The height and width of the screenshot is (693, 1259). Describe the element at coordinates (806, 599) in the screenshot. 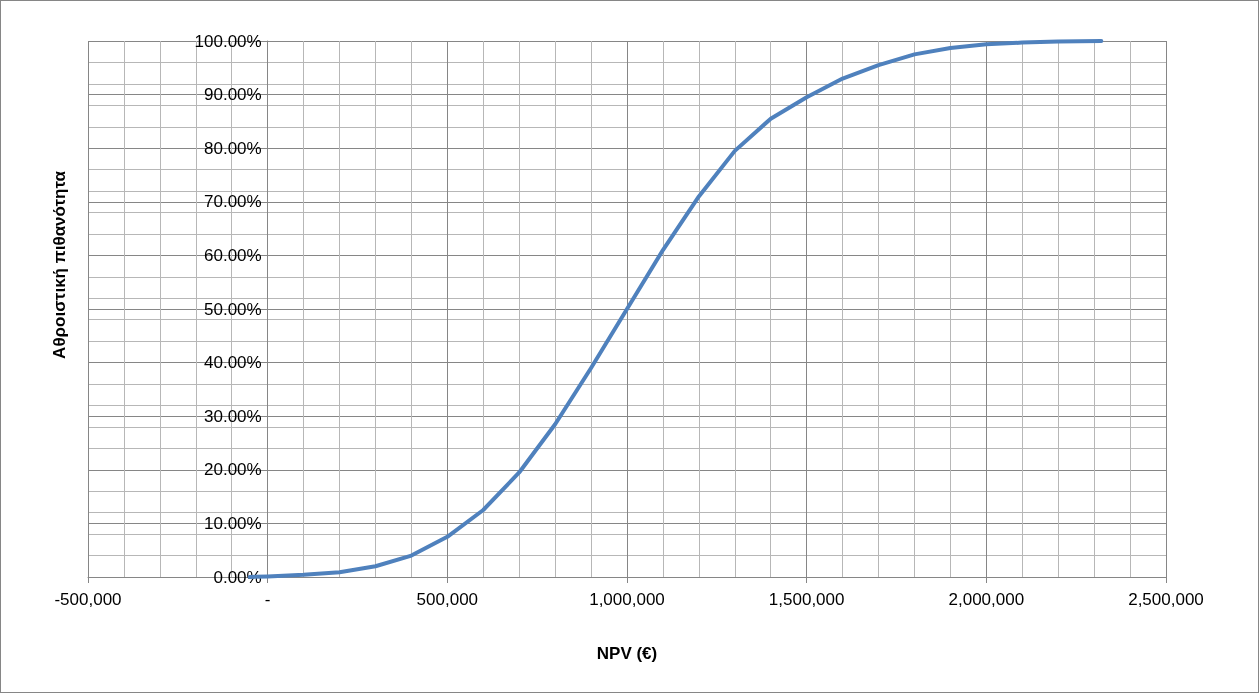

I see `x-tick-label: 1,500,000` at that location.